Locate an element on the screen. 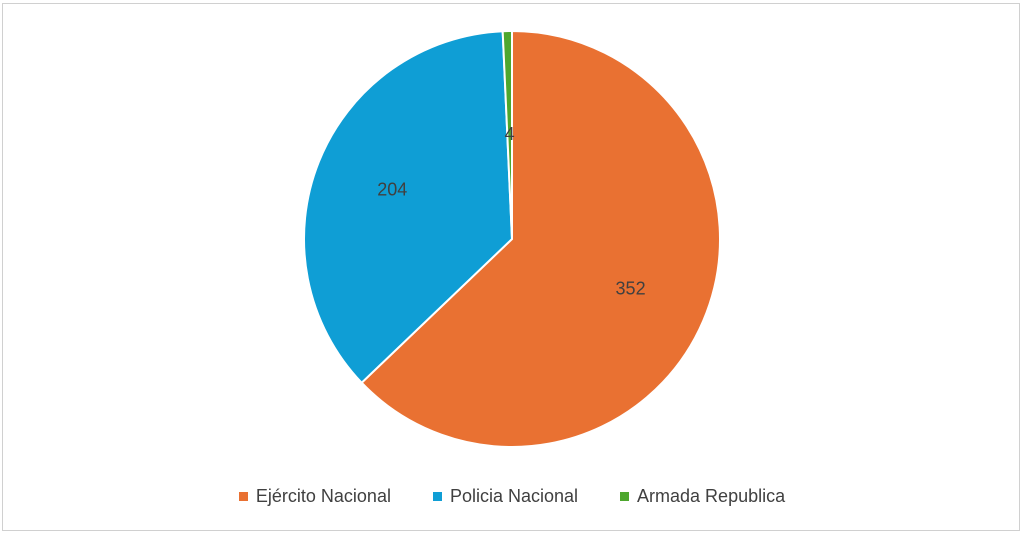 The height and width of the screenshot is (536, 1024). legend-swatch-policia is located at coordinates (437, 496).